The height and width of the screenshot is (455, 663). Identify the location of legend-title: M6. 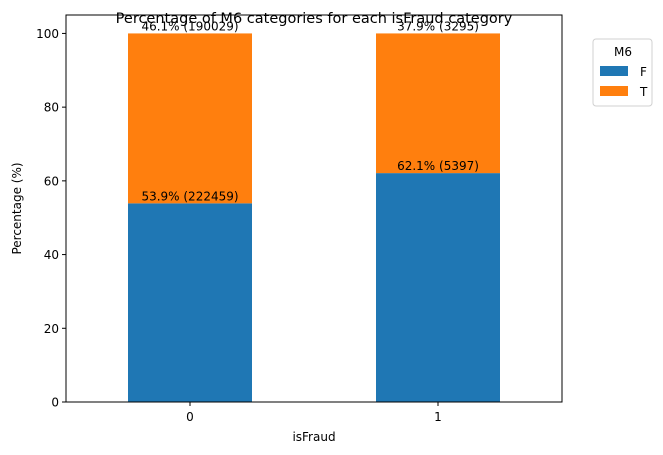
(623, 52).